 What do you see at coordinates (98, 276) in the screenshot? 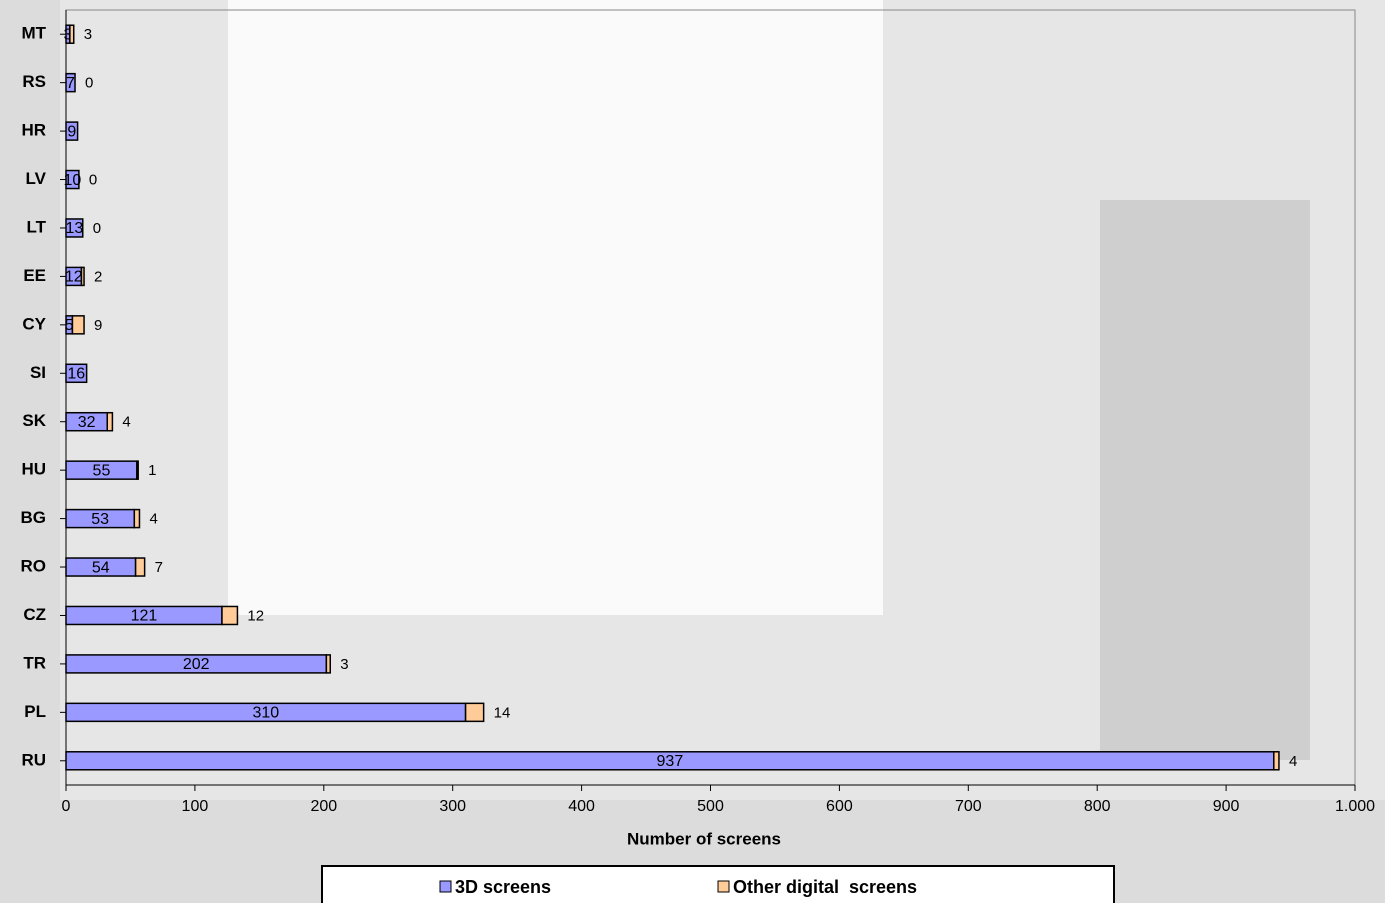
I see `value-label: 2` at bounding box center [98, 276].